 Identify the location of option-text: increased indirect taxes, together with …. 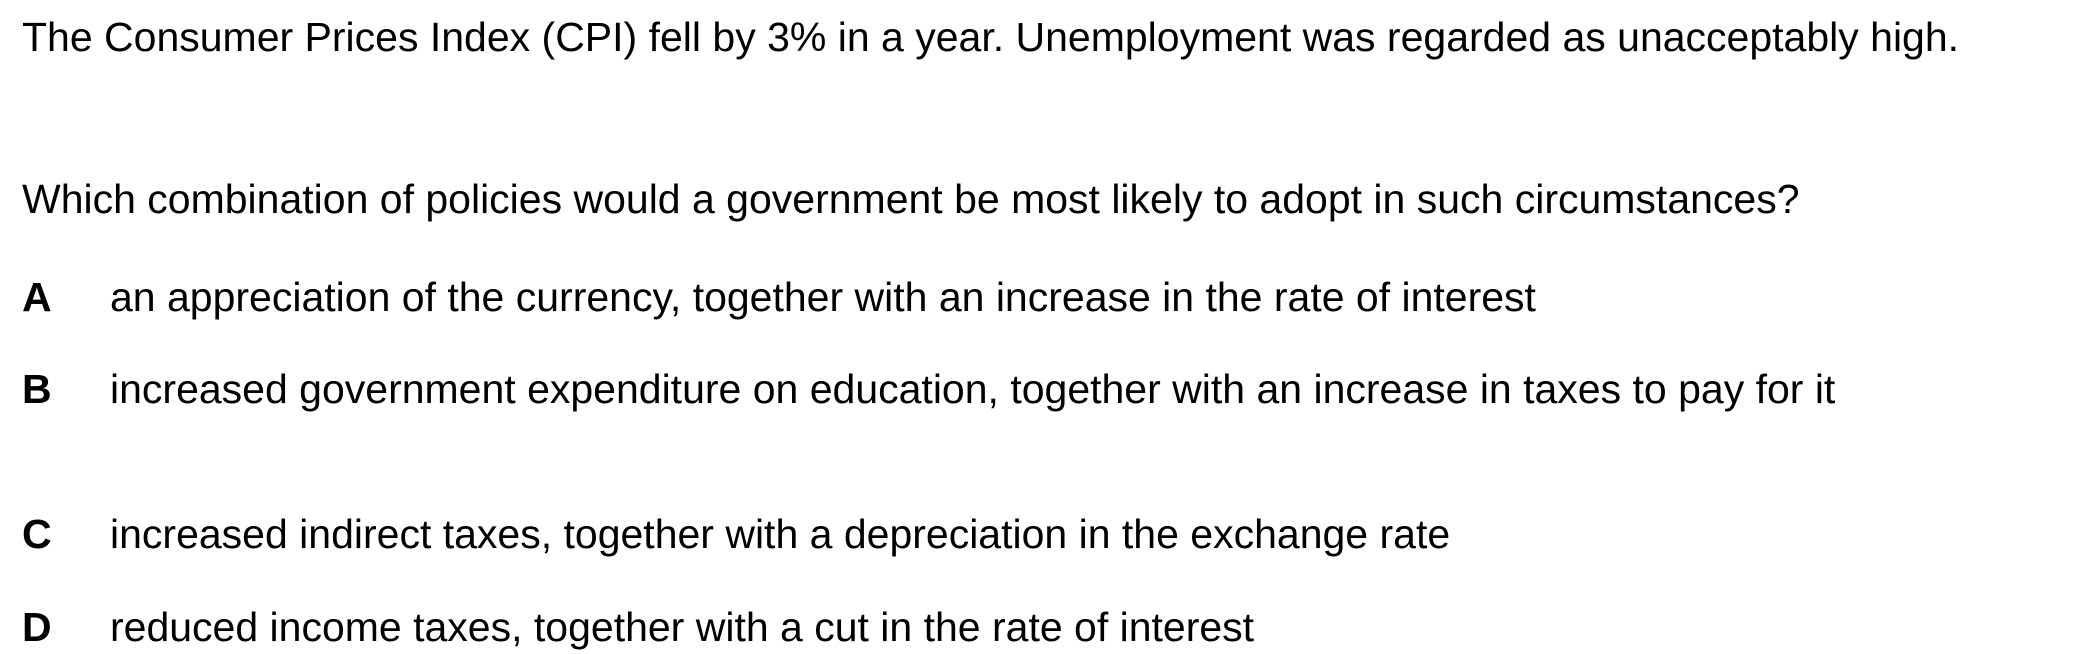
(780, 534).